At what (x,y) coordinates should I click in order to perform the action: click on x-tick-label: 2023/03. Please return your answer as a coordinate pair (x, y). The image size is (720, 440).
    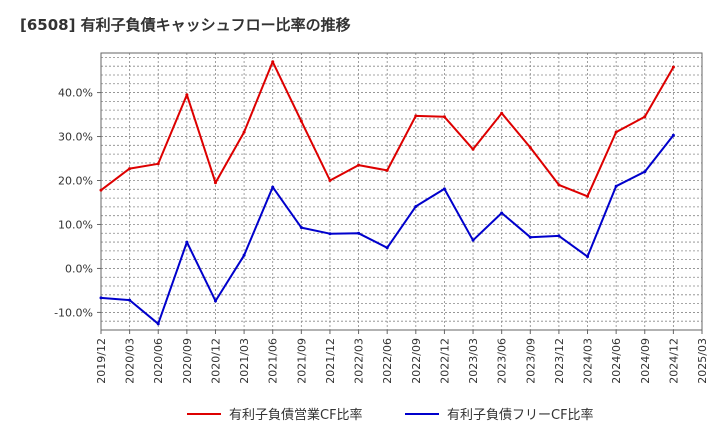
    Looking at the image, I should click on (473, 361).